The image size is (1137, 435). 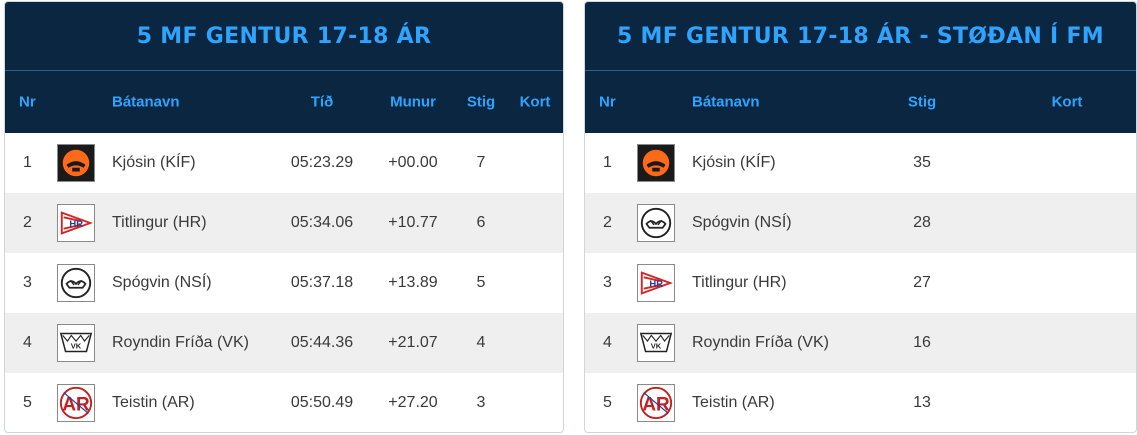 I want to click on table-row: 4 VK Royndin Fríða (VK) 05:44.36 +21.07 4, so click(x=284, y=343).